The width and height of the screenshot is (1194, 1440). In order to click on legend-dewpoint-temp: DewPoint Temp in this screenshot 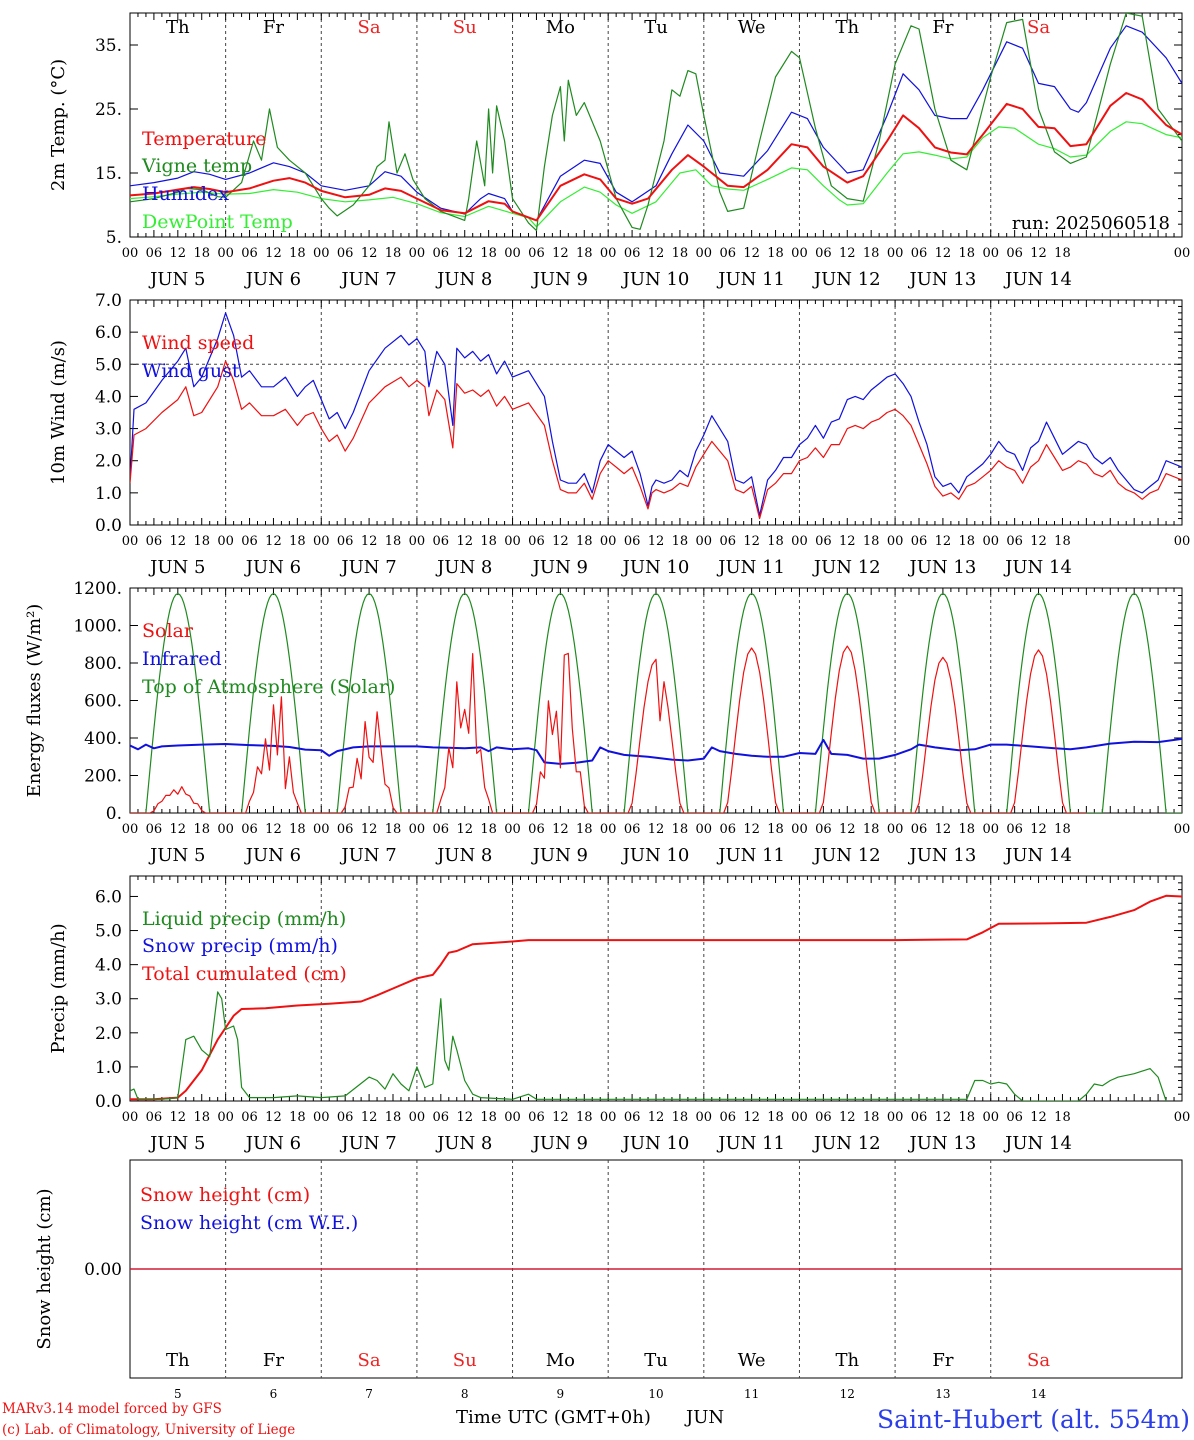, I will do `click(217, 222)`.